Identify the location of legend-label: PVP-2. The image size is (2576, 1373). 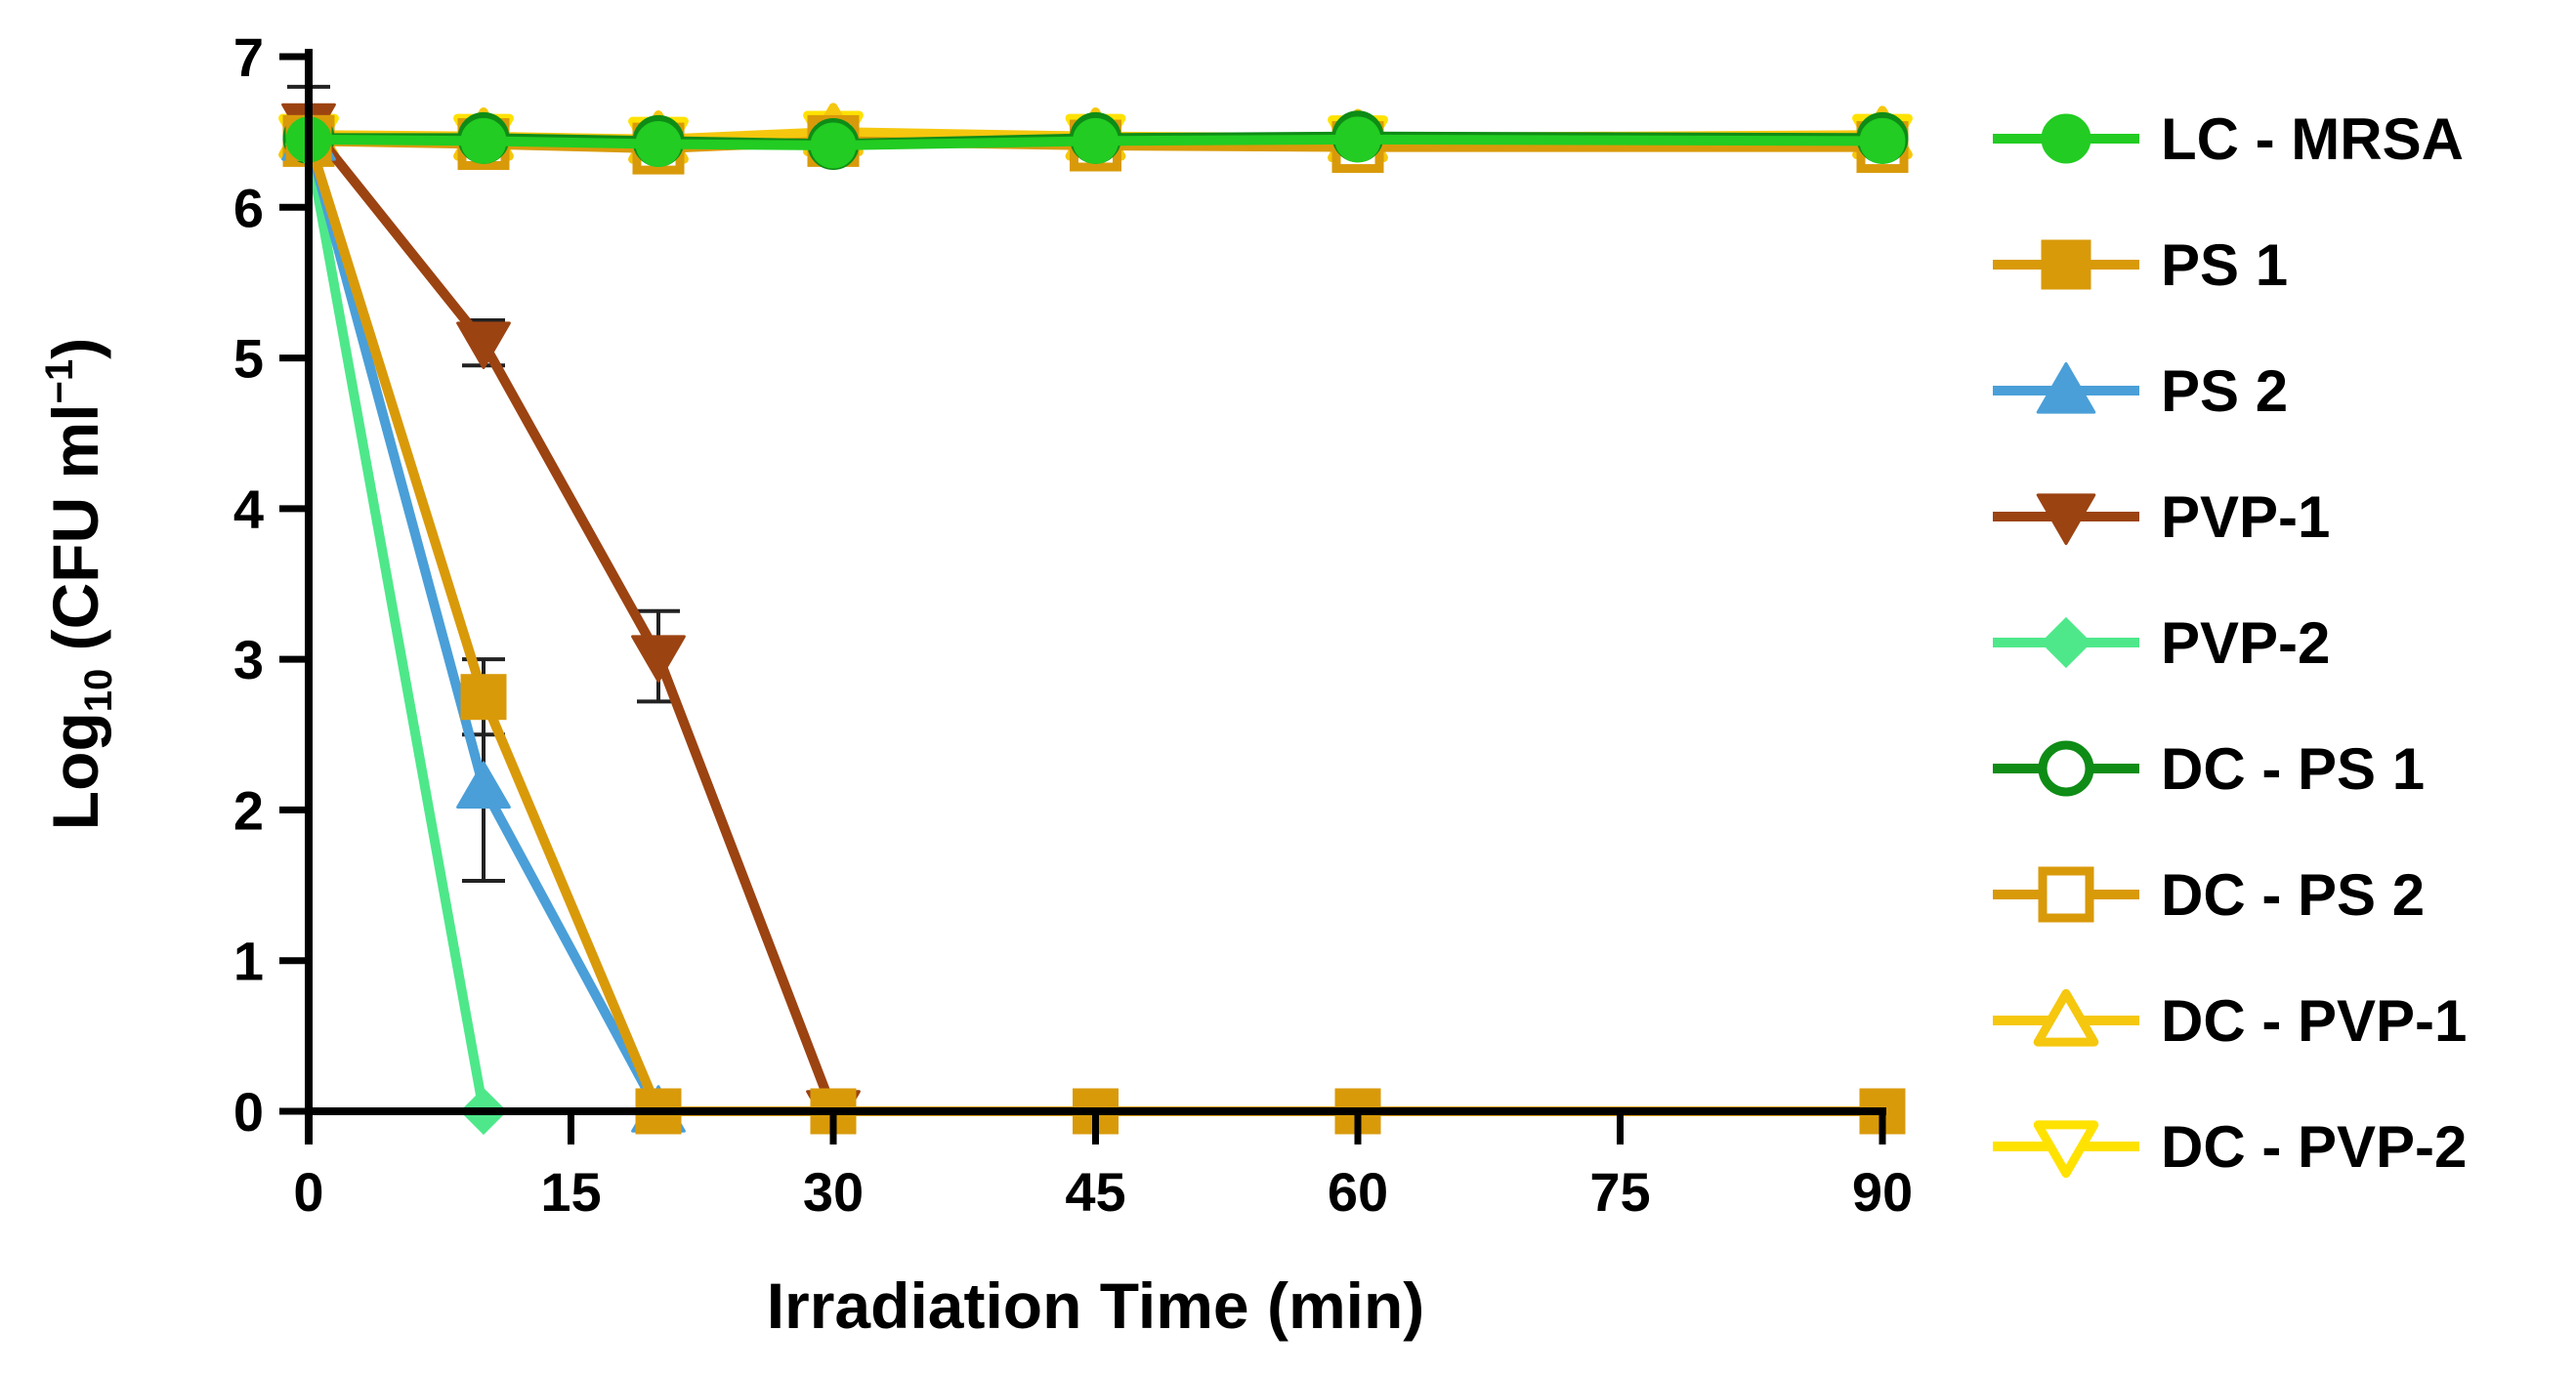
(2245, 643).